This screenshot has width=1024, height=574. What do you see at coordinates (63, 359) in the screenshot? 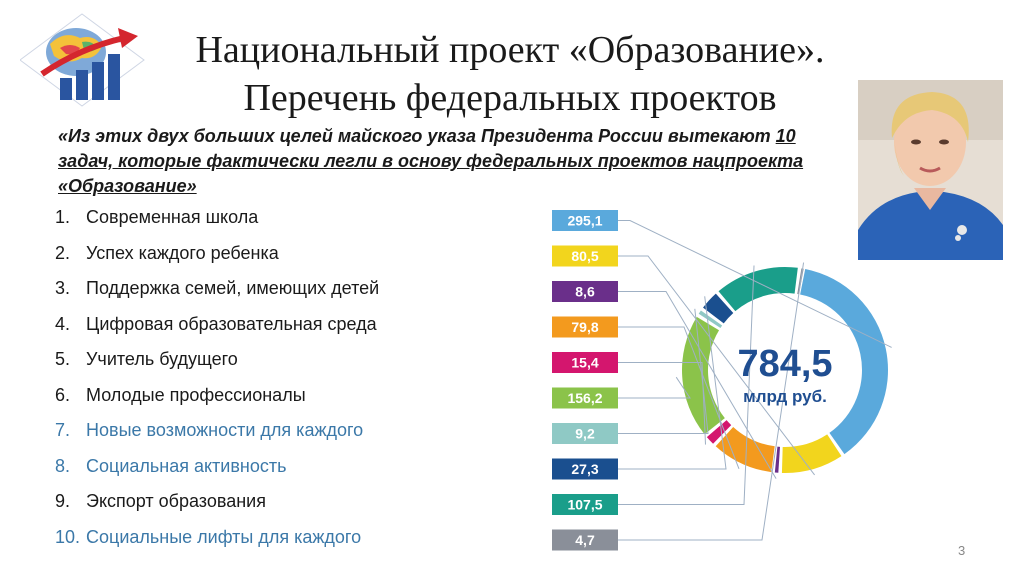
I see `project-number: 5.` at bounding box center [63, 359].